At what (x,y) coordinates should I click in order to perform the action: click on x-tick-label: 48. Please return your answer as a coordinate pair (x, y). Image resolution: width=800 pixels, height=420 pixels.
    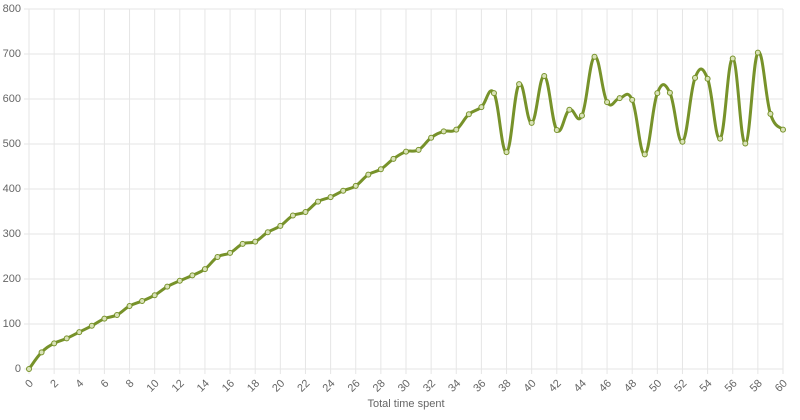
    Looking at the image, I should click on (630, 386).